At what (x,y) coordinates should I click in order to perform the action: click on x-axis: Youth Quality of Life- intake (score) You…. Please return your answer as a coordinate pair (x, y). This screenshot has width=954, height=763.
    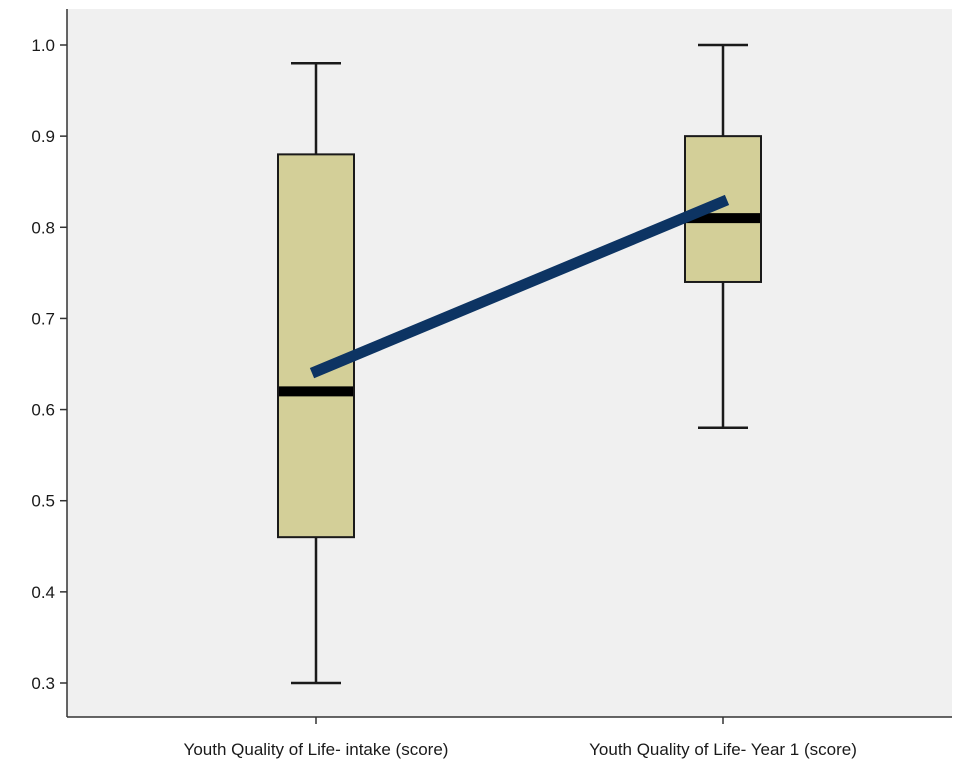
    Looking at the image, I should click on (509, 737).